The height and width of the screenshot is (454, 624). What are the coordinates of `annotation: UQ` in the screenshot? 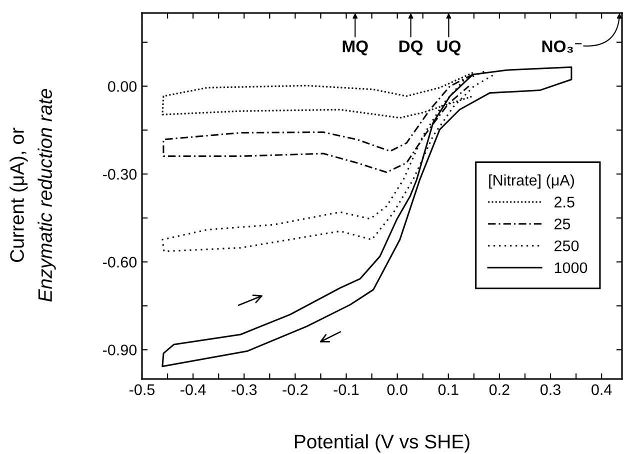 It's located at (449, 48).